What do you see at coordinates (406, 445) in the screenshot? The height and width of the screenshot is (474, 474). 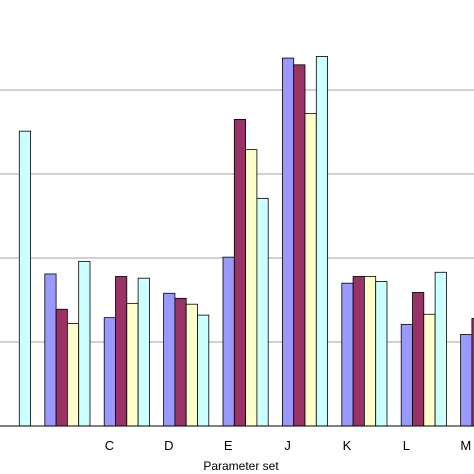 I see `x-tick-label: L` at bounding box center [406, 445].